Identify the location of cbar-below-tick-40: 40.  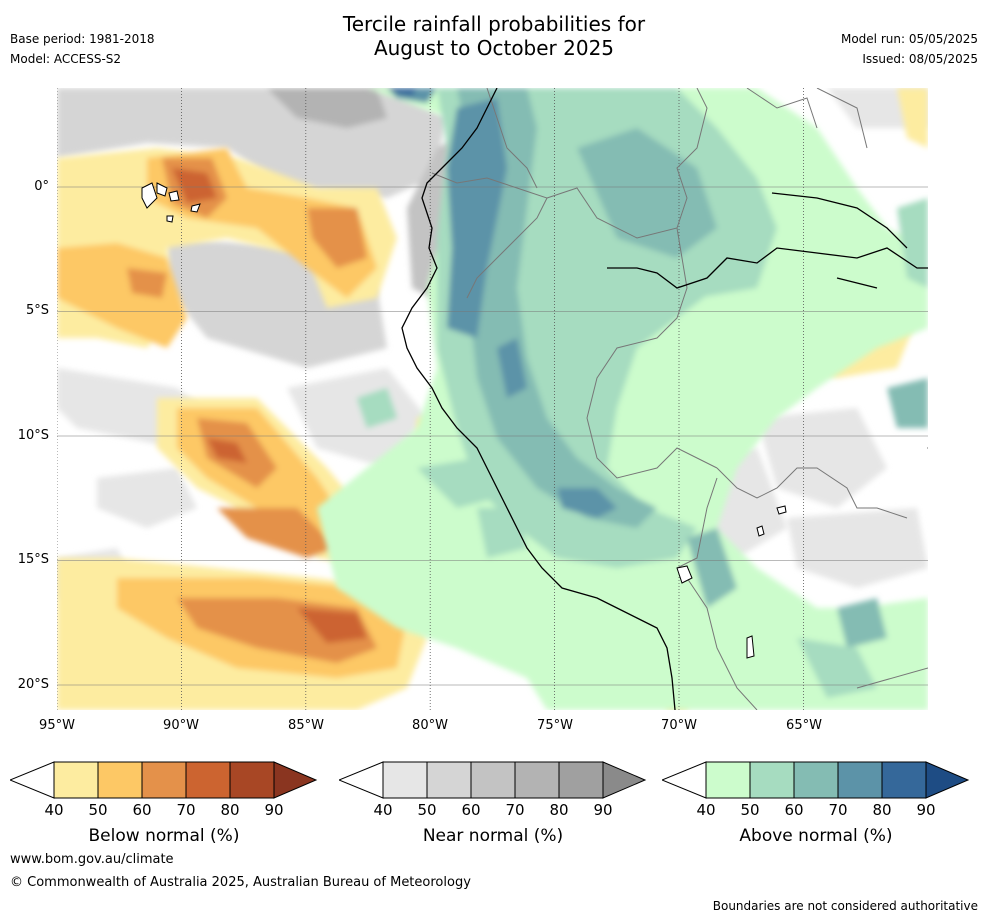
(54, 810).